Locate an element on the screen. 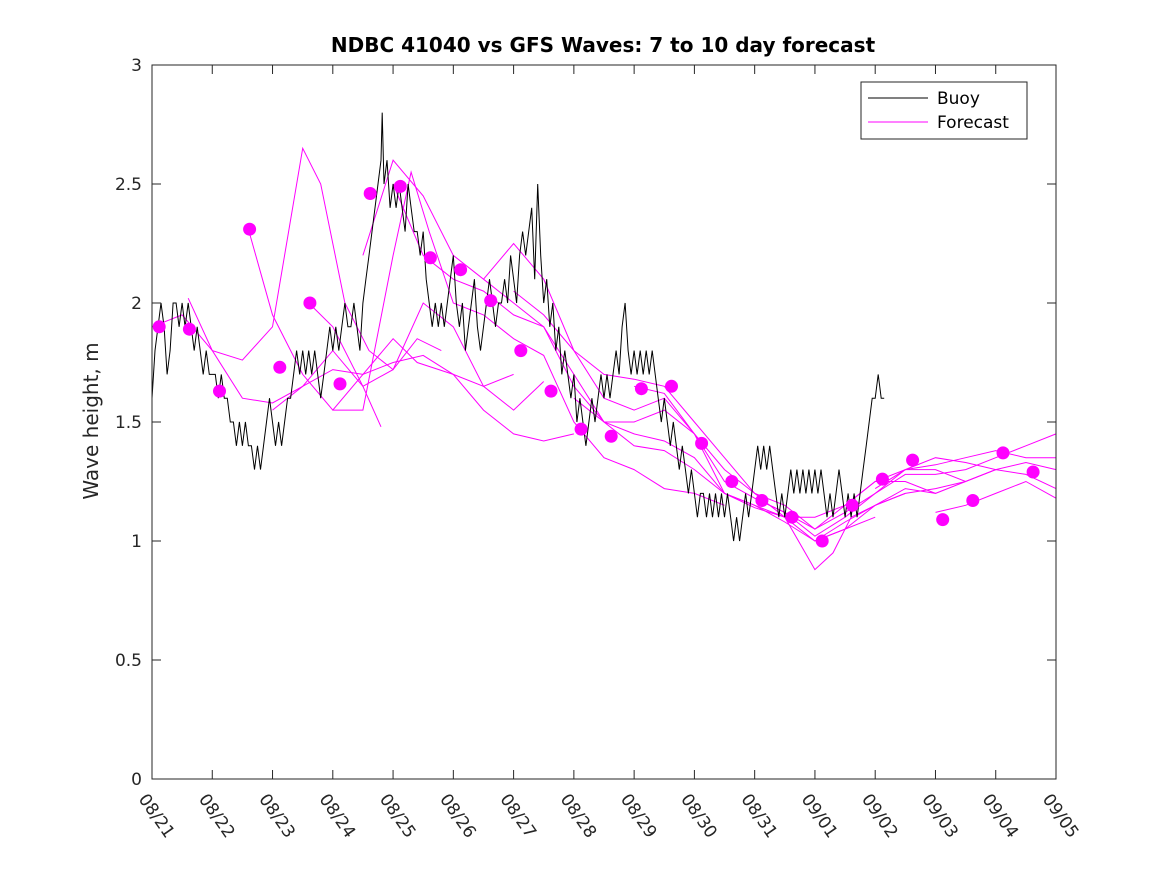  x-tick-label: 09/01 is located at coordinates (819, 816).